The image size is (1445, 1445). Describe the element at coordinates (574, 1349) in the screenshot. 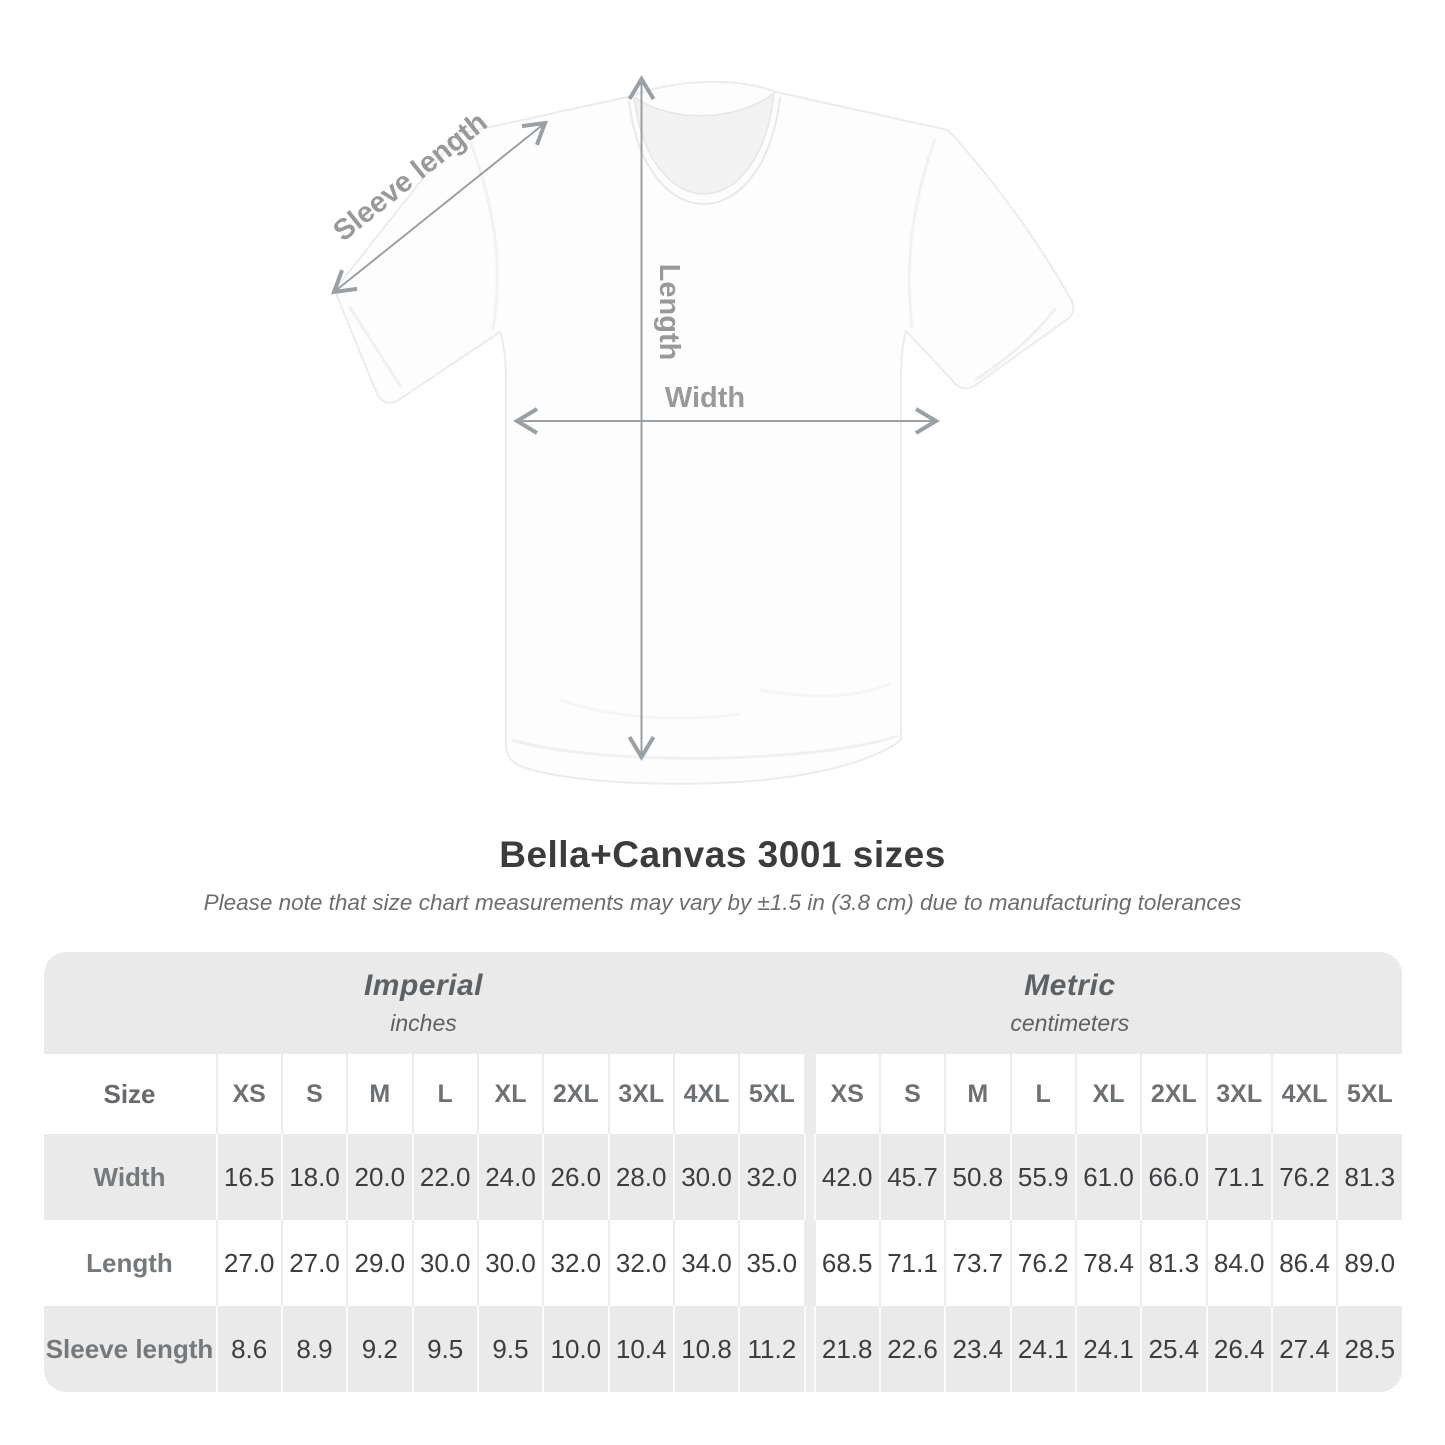

I see `value-cell: 10.0` at that location.